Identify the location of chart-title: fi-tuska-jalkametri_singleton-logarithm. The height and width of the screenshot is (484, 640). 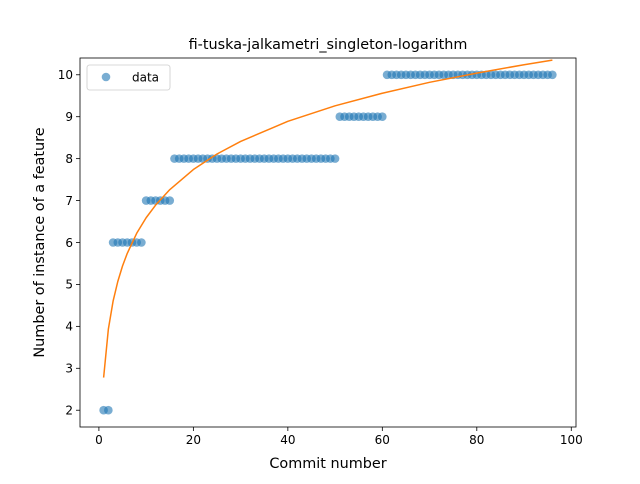
(328, 45).